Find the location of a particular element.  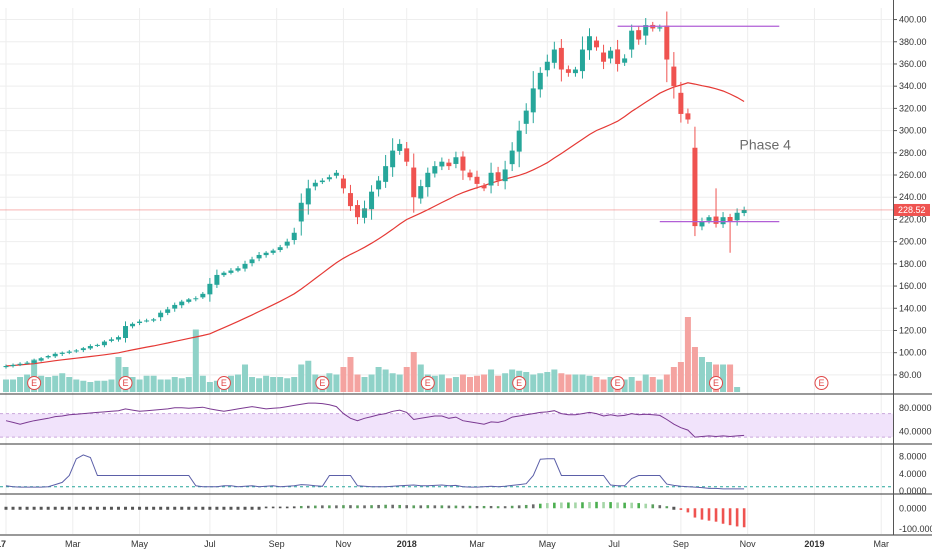

osc-tick-label-1: 4.0000 is located at coordinates (913, 474).